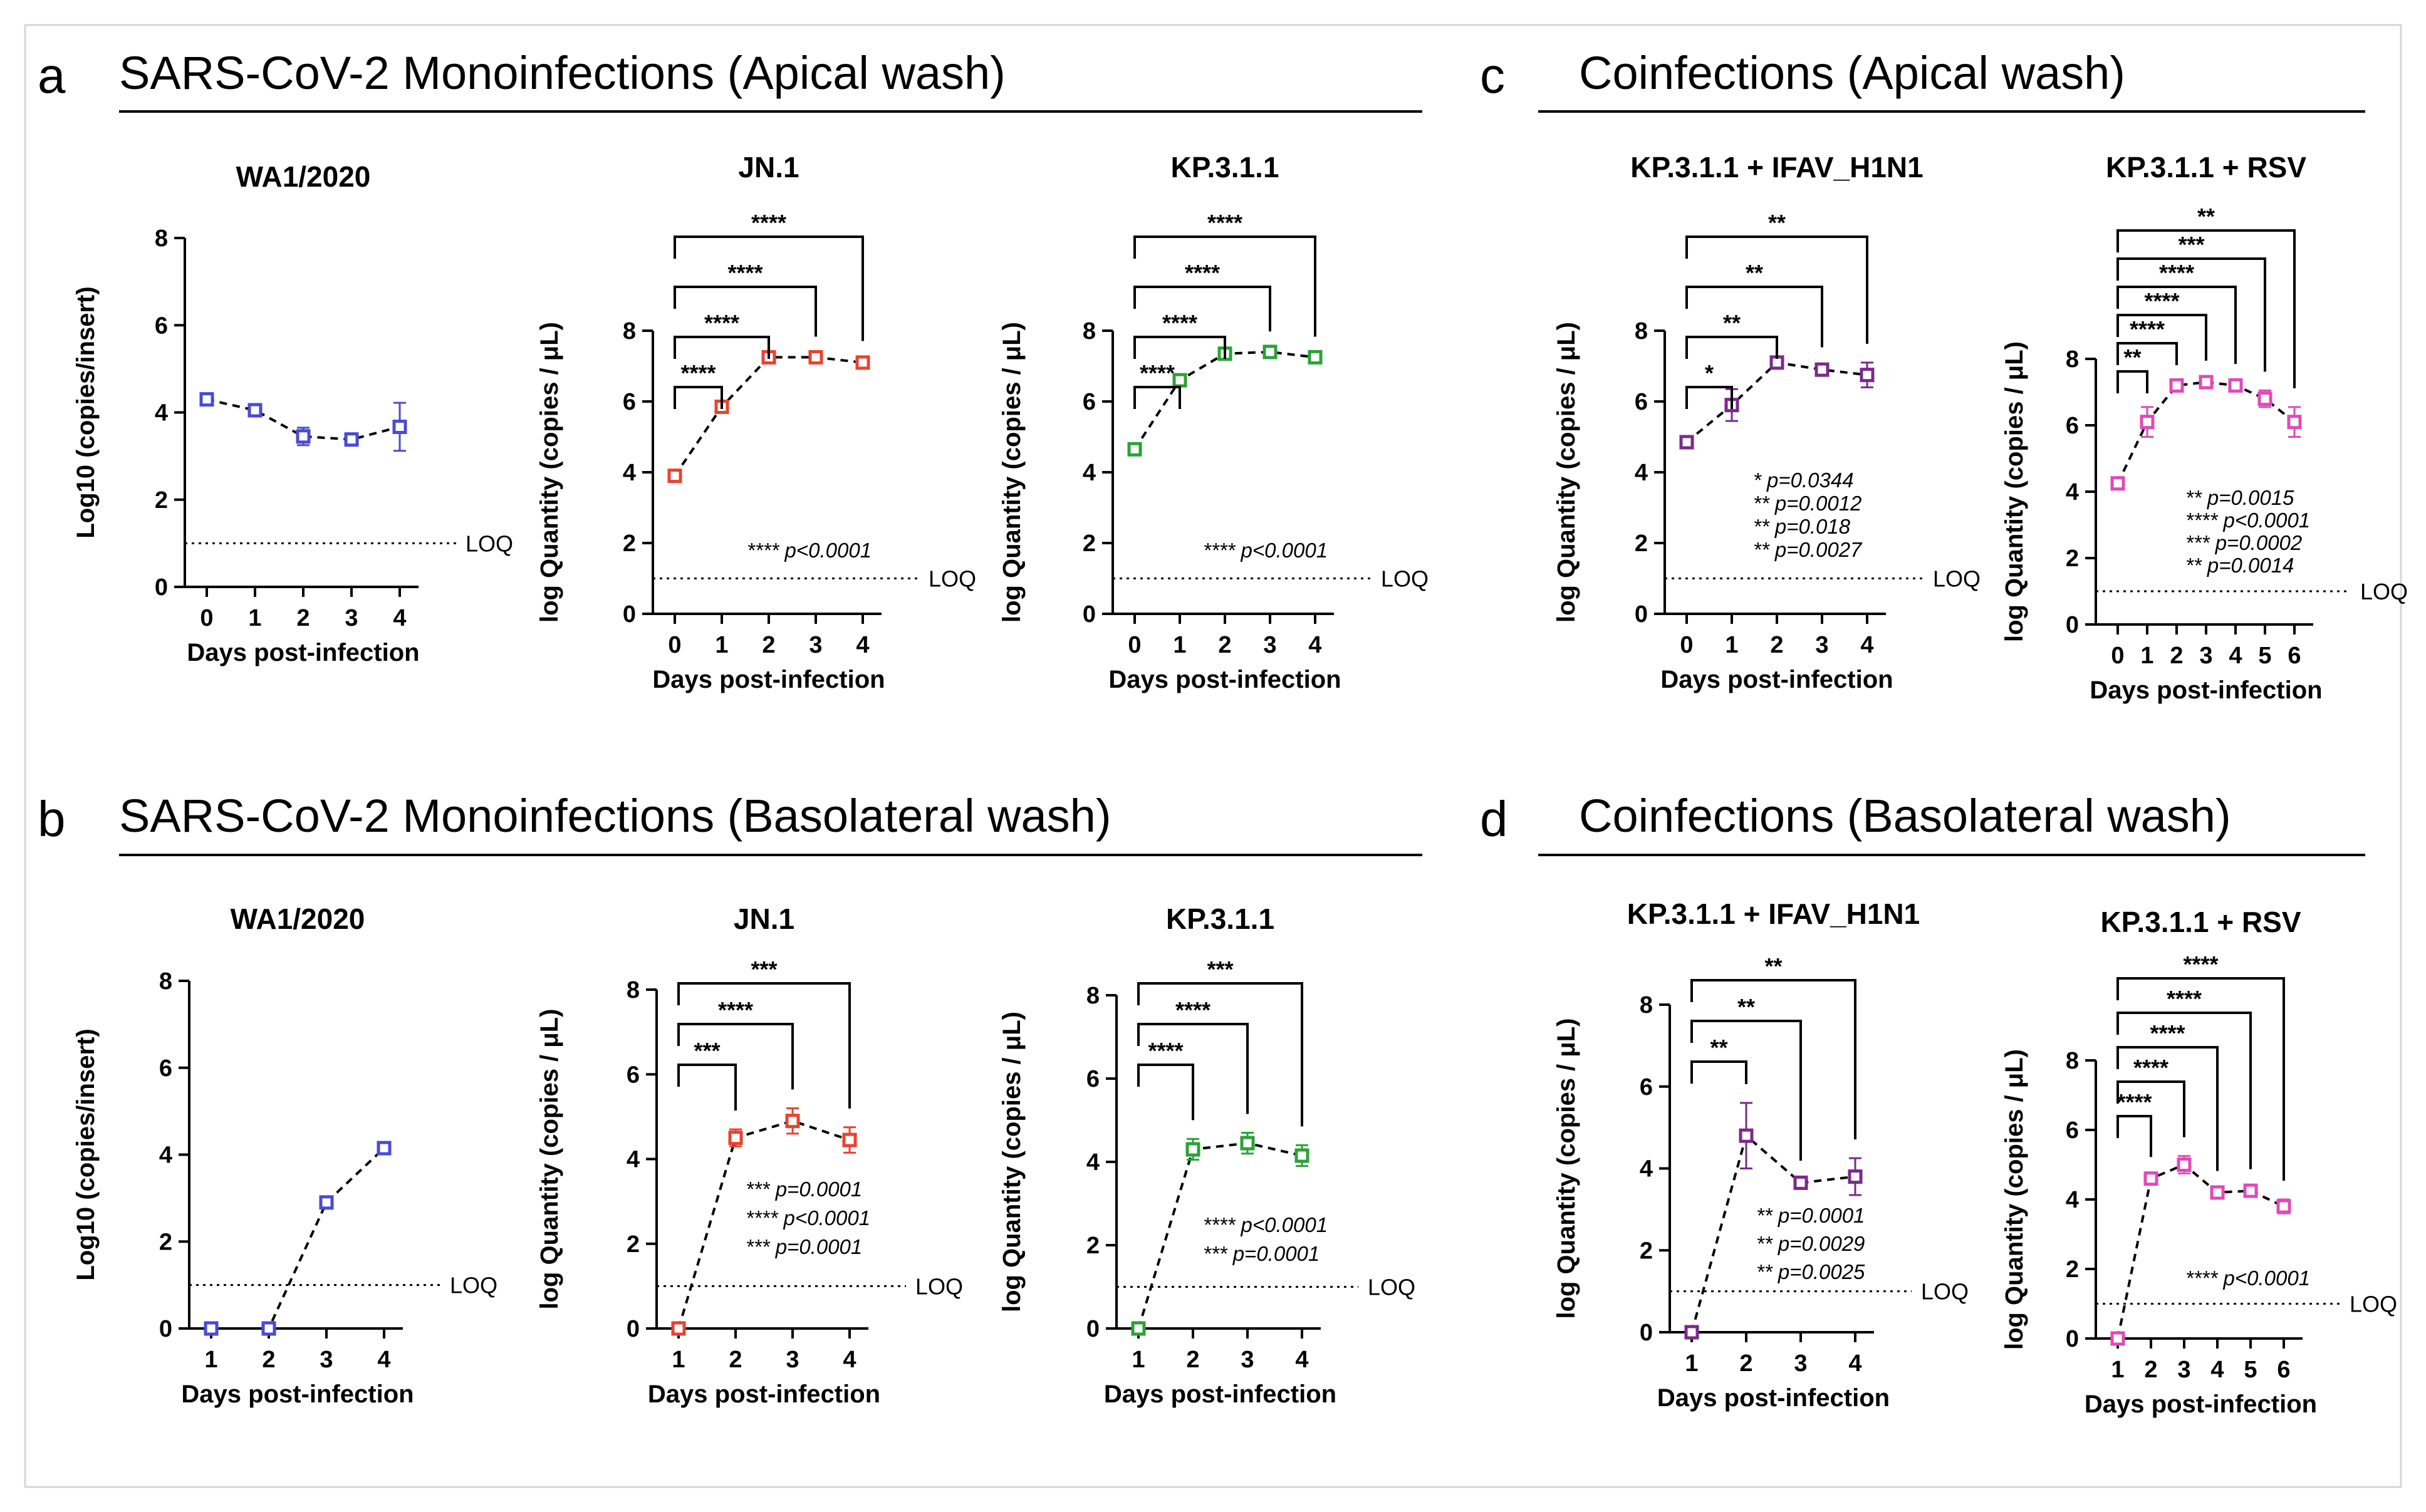  I want to click on chart-title: KP.3.1.1 + RSV, so click(2200, 922).